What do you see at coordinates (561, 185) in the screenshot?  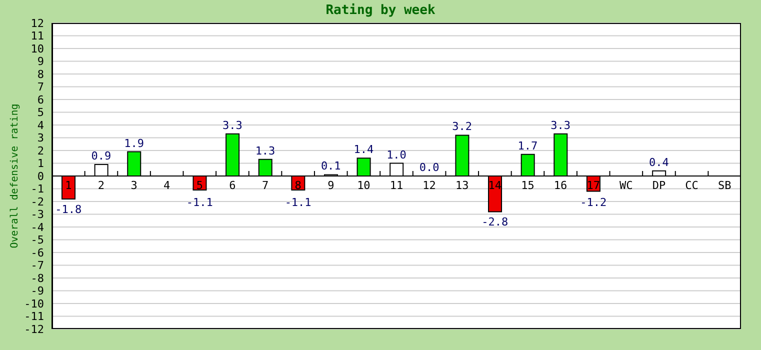 I see `x-tick-label: 16` at bounding box center [561, 185].